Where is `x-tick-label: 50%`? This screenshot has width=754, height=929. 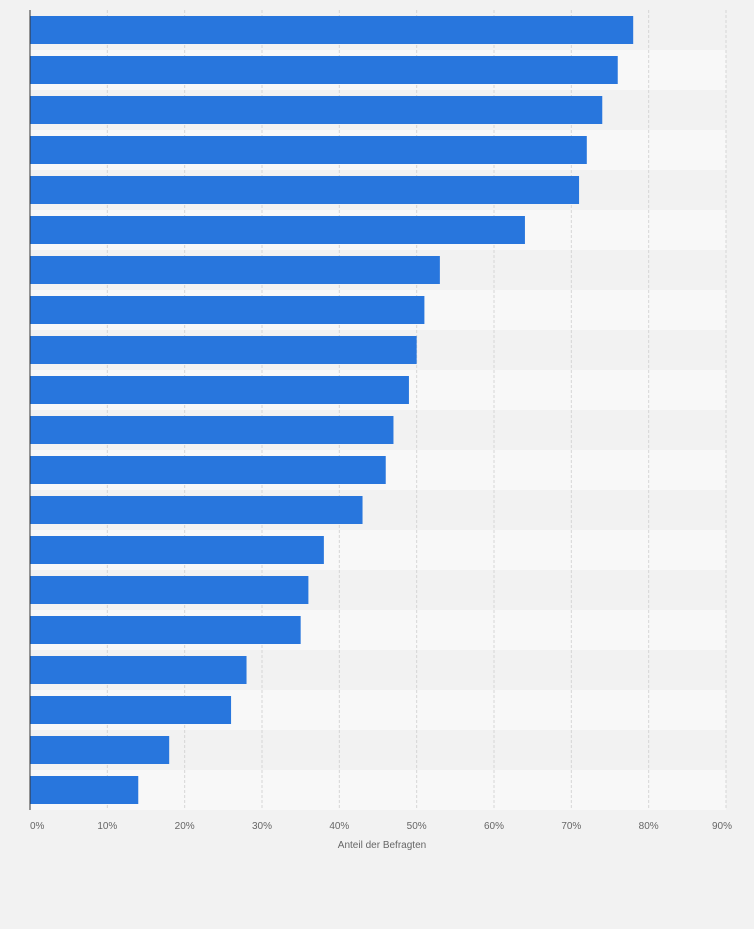
x-tick-label: 50% is located at coordinates (417, 826).